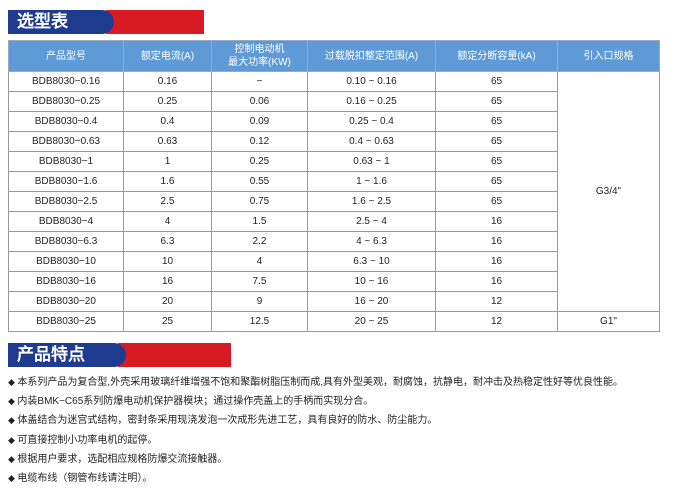 The width and height of the screenshot is (685, 488). What do you see at coordinates (371, 161) in the screenshot?
I see `table-cell: 0.63 ~ 1` at bounding box center [371, 161].